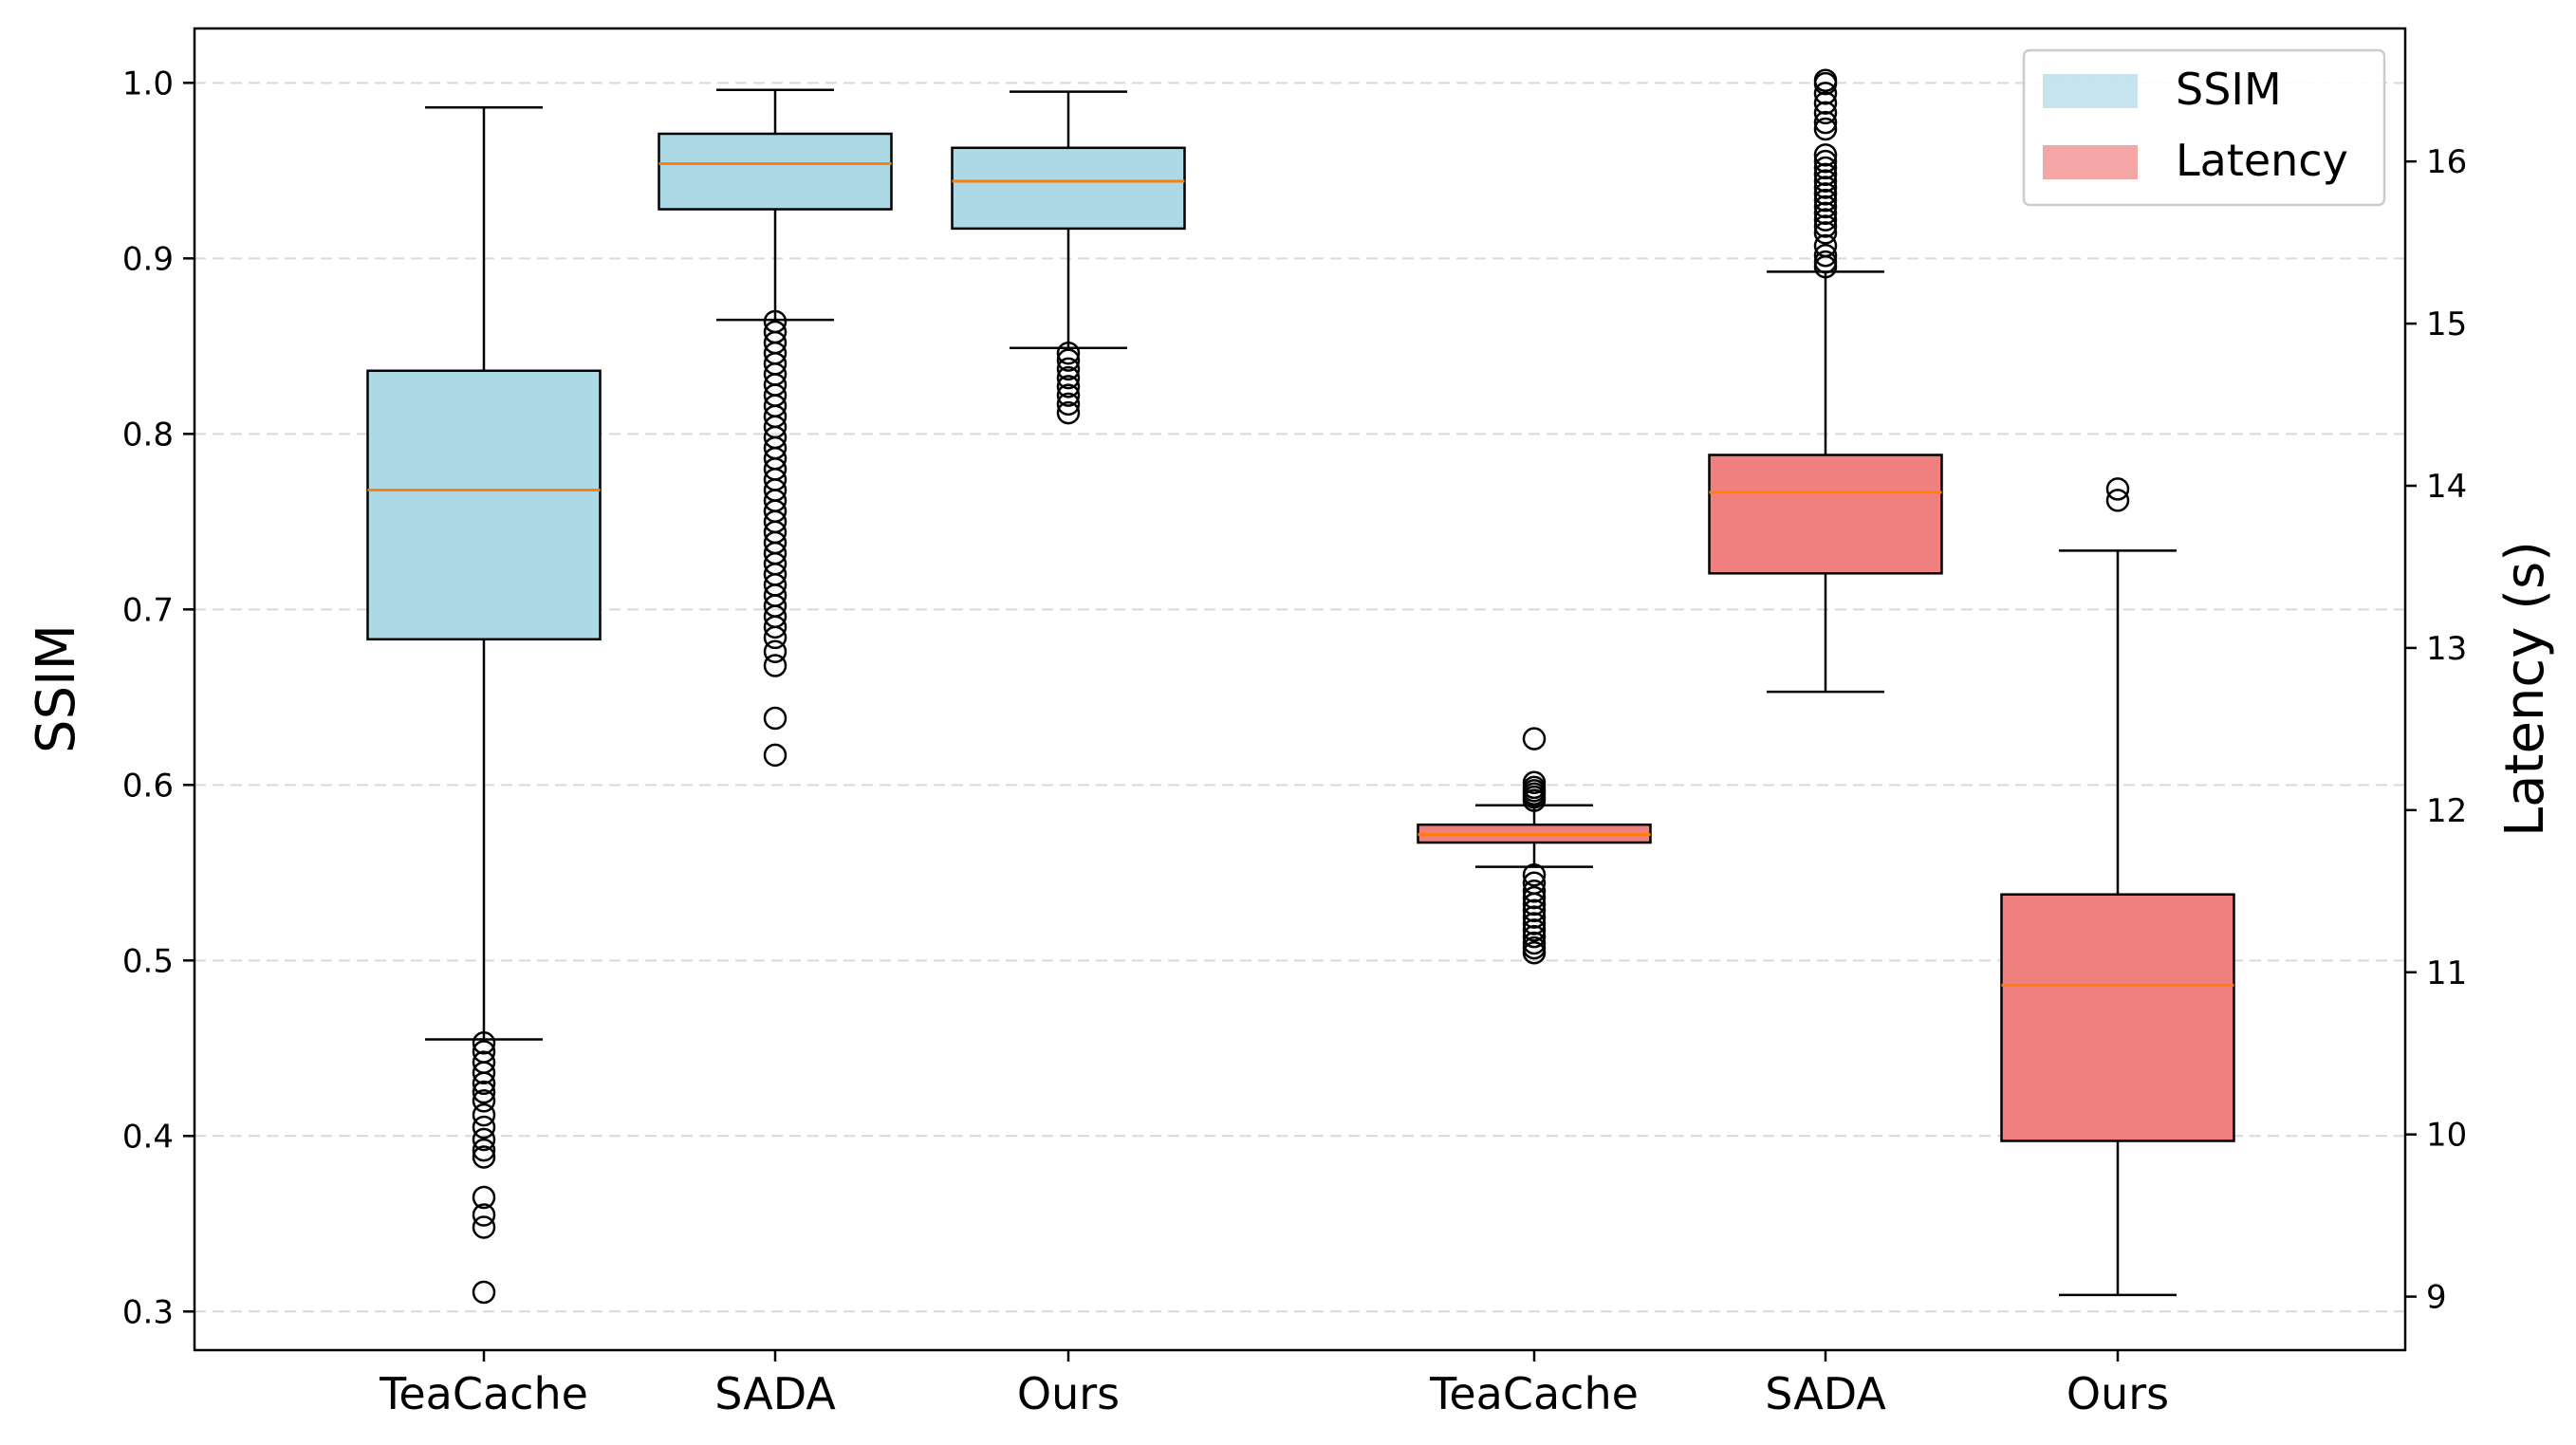 The width and height of the screenshot is (2576, 1445). I want to click on box-latency-ours, so click(2117, 887).